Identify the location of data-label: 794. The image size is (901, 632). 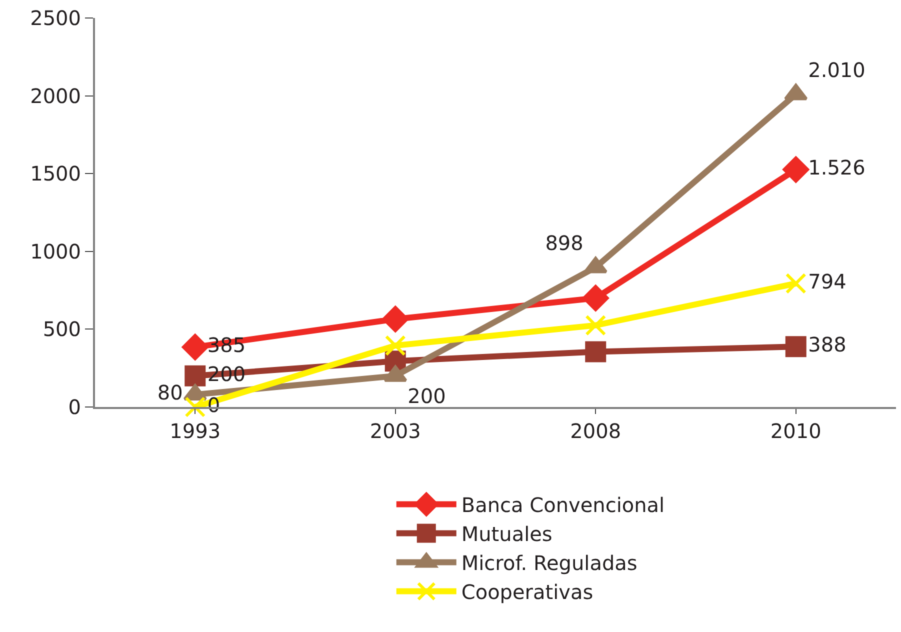
(827, 281).